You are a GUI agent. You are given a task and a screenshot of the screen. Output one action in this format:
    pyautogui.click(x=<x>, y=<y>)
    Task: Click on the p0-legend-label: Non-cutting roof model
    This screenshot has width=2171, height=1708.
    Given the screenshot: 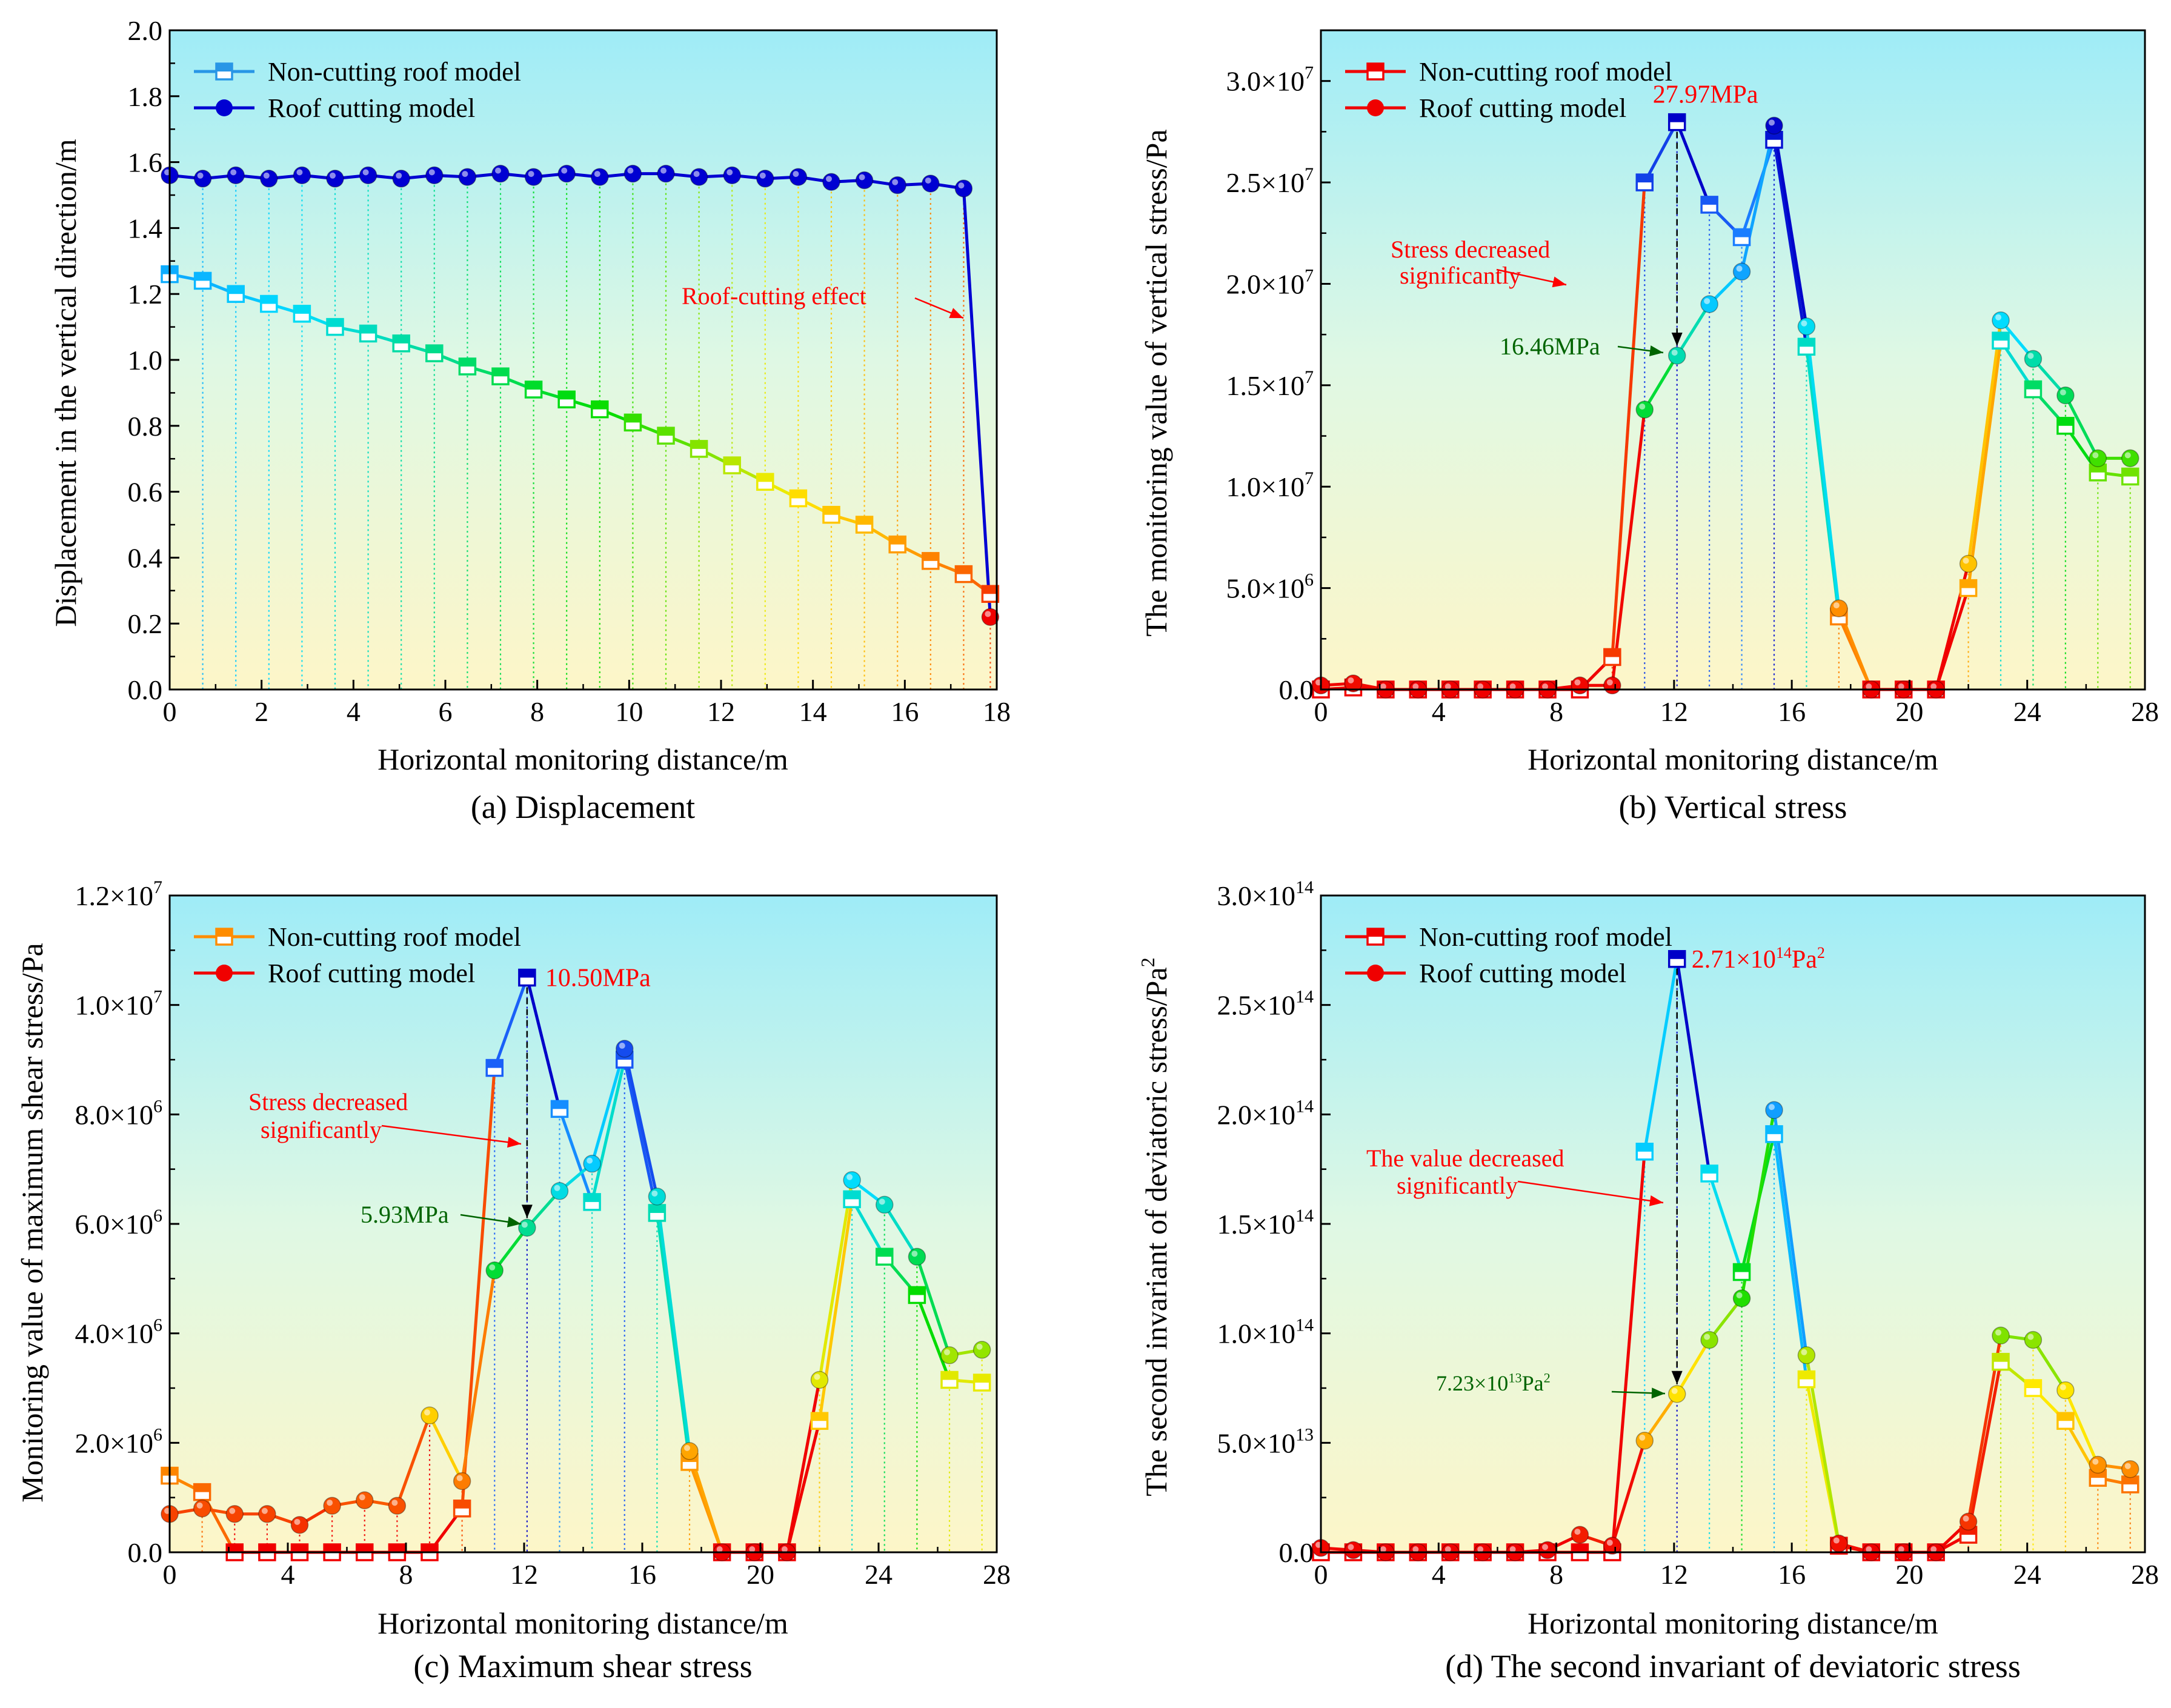 What is the action you would take?
    pyautogui.click(x=394, y=72)
    